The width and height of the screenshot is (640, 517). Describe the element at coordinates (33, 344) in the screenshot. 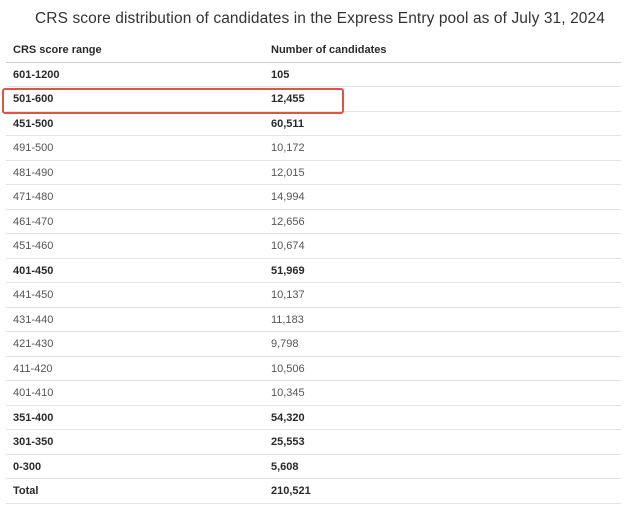

I see `row-range: 421-430` at that location.